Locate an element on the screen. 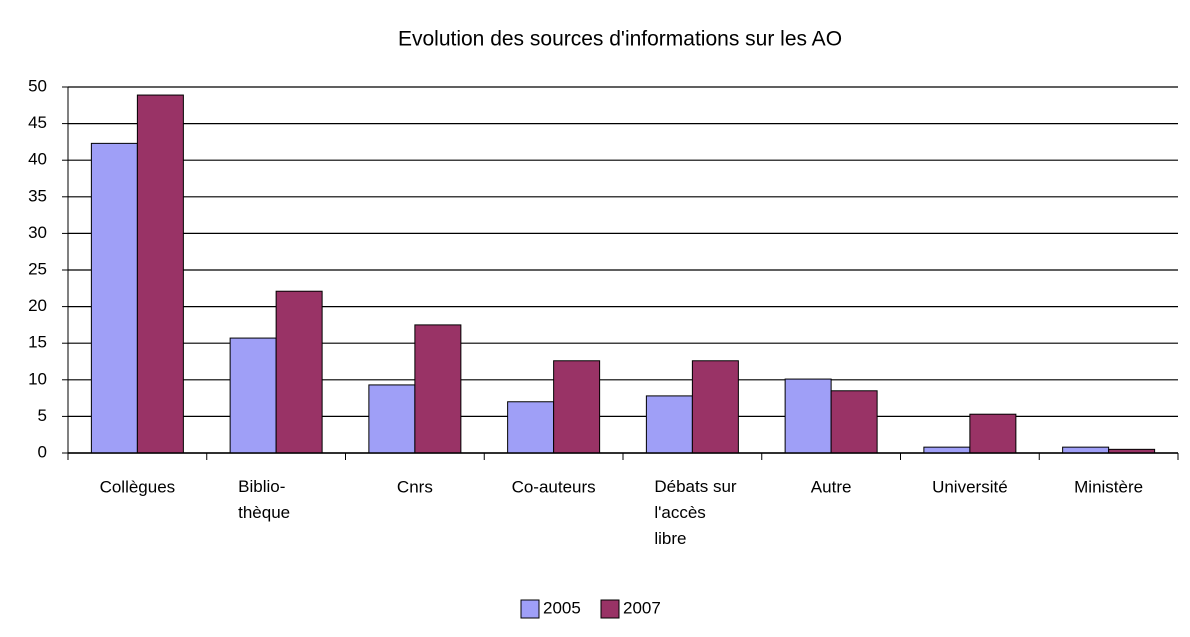  y-tick-label: 15 is located at coordinates (37, 342).